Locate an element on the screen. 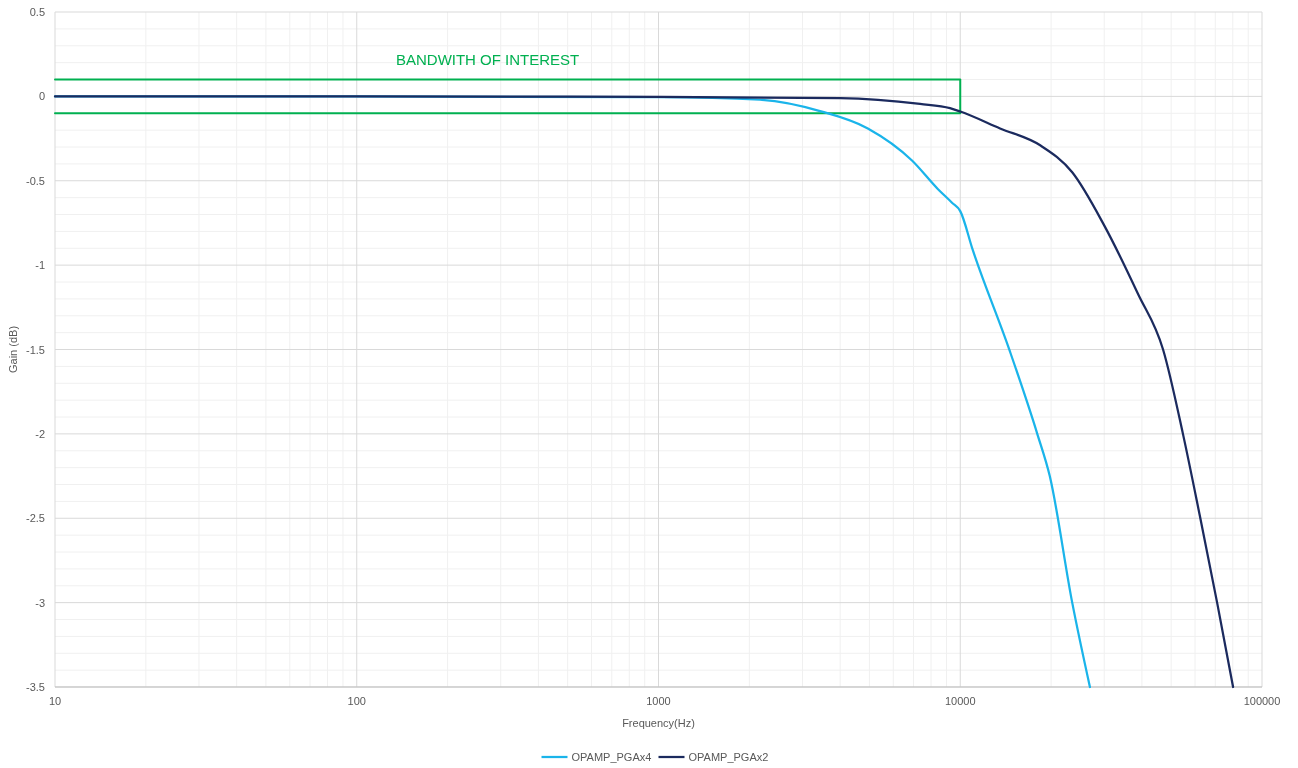  x-tick-label: 100000 is located at coordinates (1262, 701).